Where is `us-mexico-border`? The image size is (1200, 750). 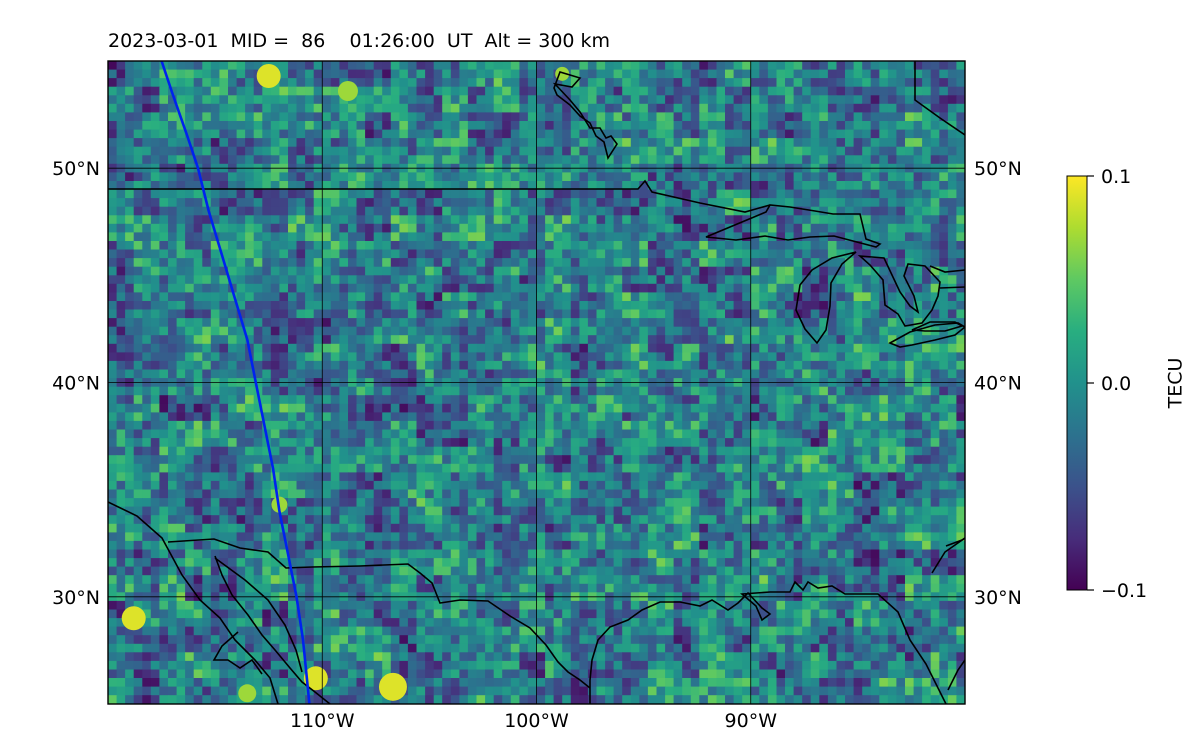 us-mexico-border is located at coordinates (379, 613).